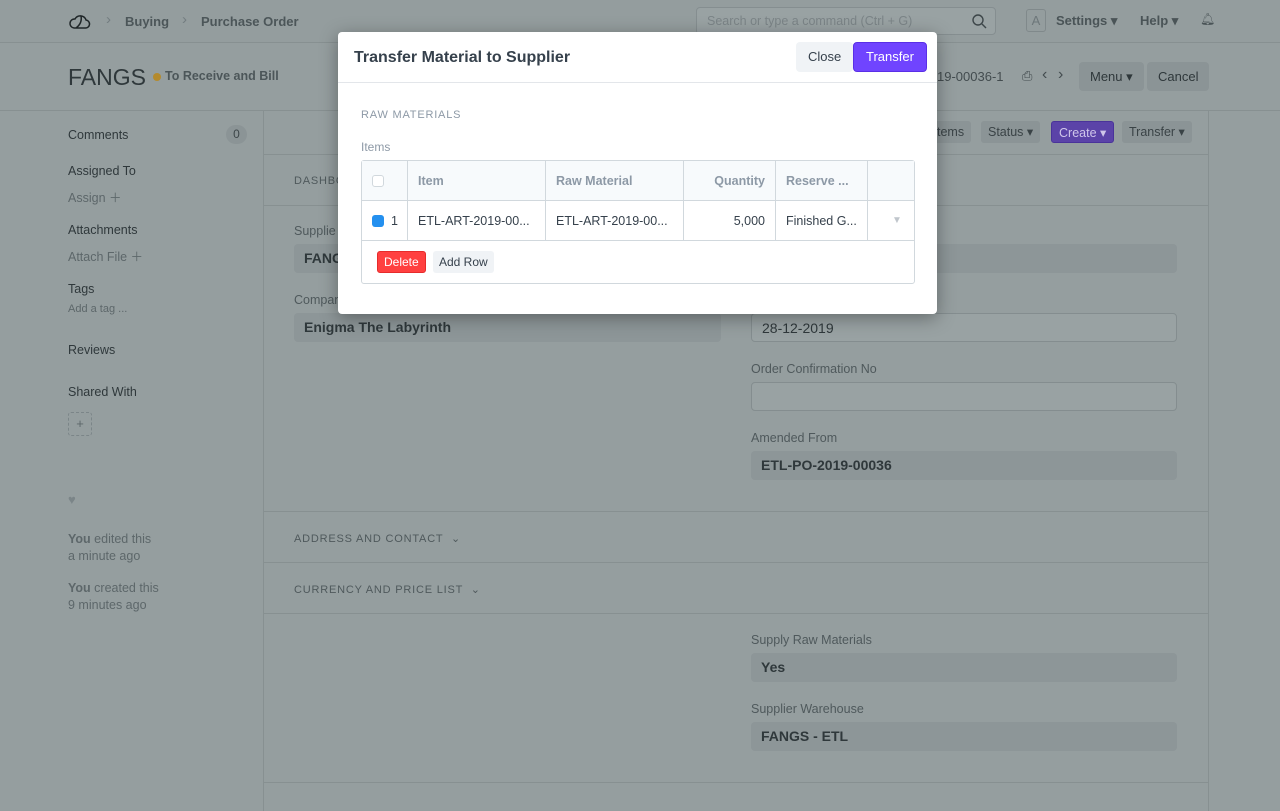  What do you see at coordinates (157, 77) in the screenshot?
I see `status-indicator` at bounding box center [157, 77].